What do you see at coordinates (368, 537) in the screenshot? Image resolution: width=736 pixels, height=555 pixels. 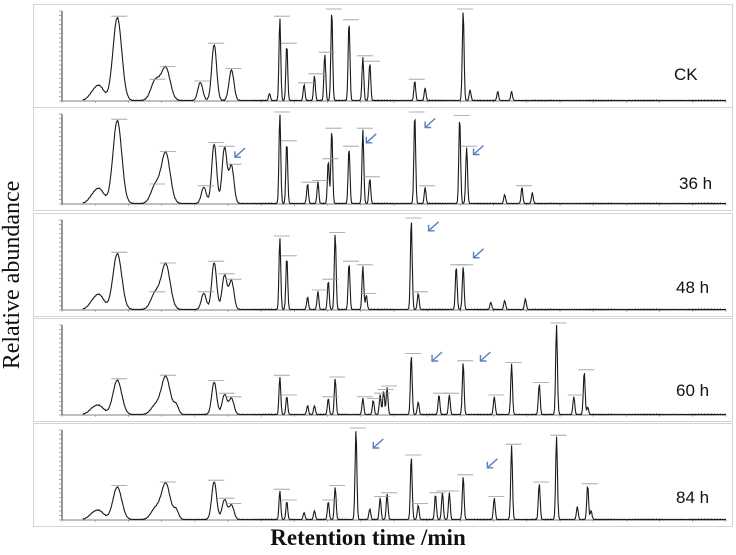 I see `x-axis-label: Retention time /min` at bounding box center [368, 537].